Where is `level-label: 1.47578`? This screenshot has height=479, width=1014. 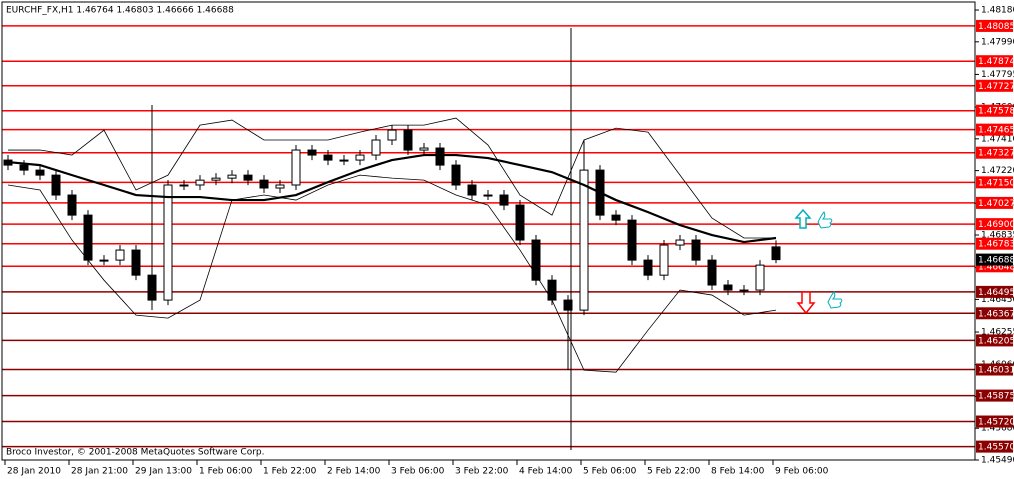 level-label: 1.47578 is located at coordinates (996, 112).